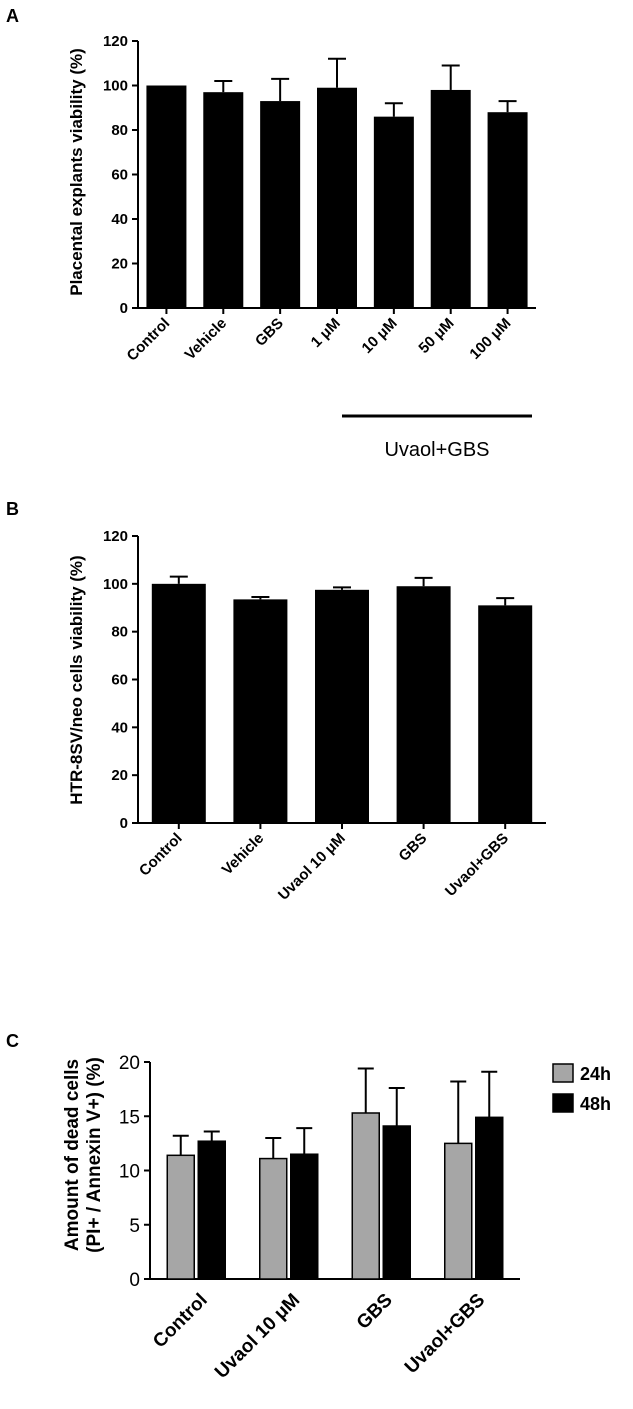 This screenshot has height=1409, width=633. What do you see at coordinates (581, 1088) in the screenshot?
I see `panel-c-legend: 24h 48h` at bounding box center [581, 1088].